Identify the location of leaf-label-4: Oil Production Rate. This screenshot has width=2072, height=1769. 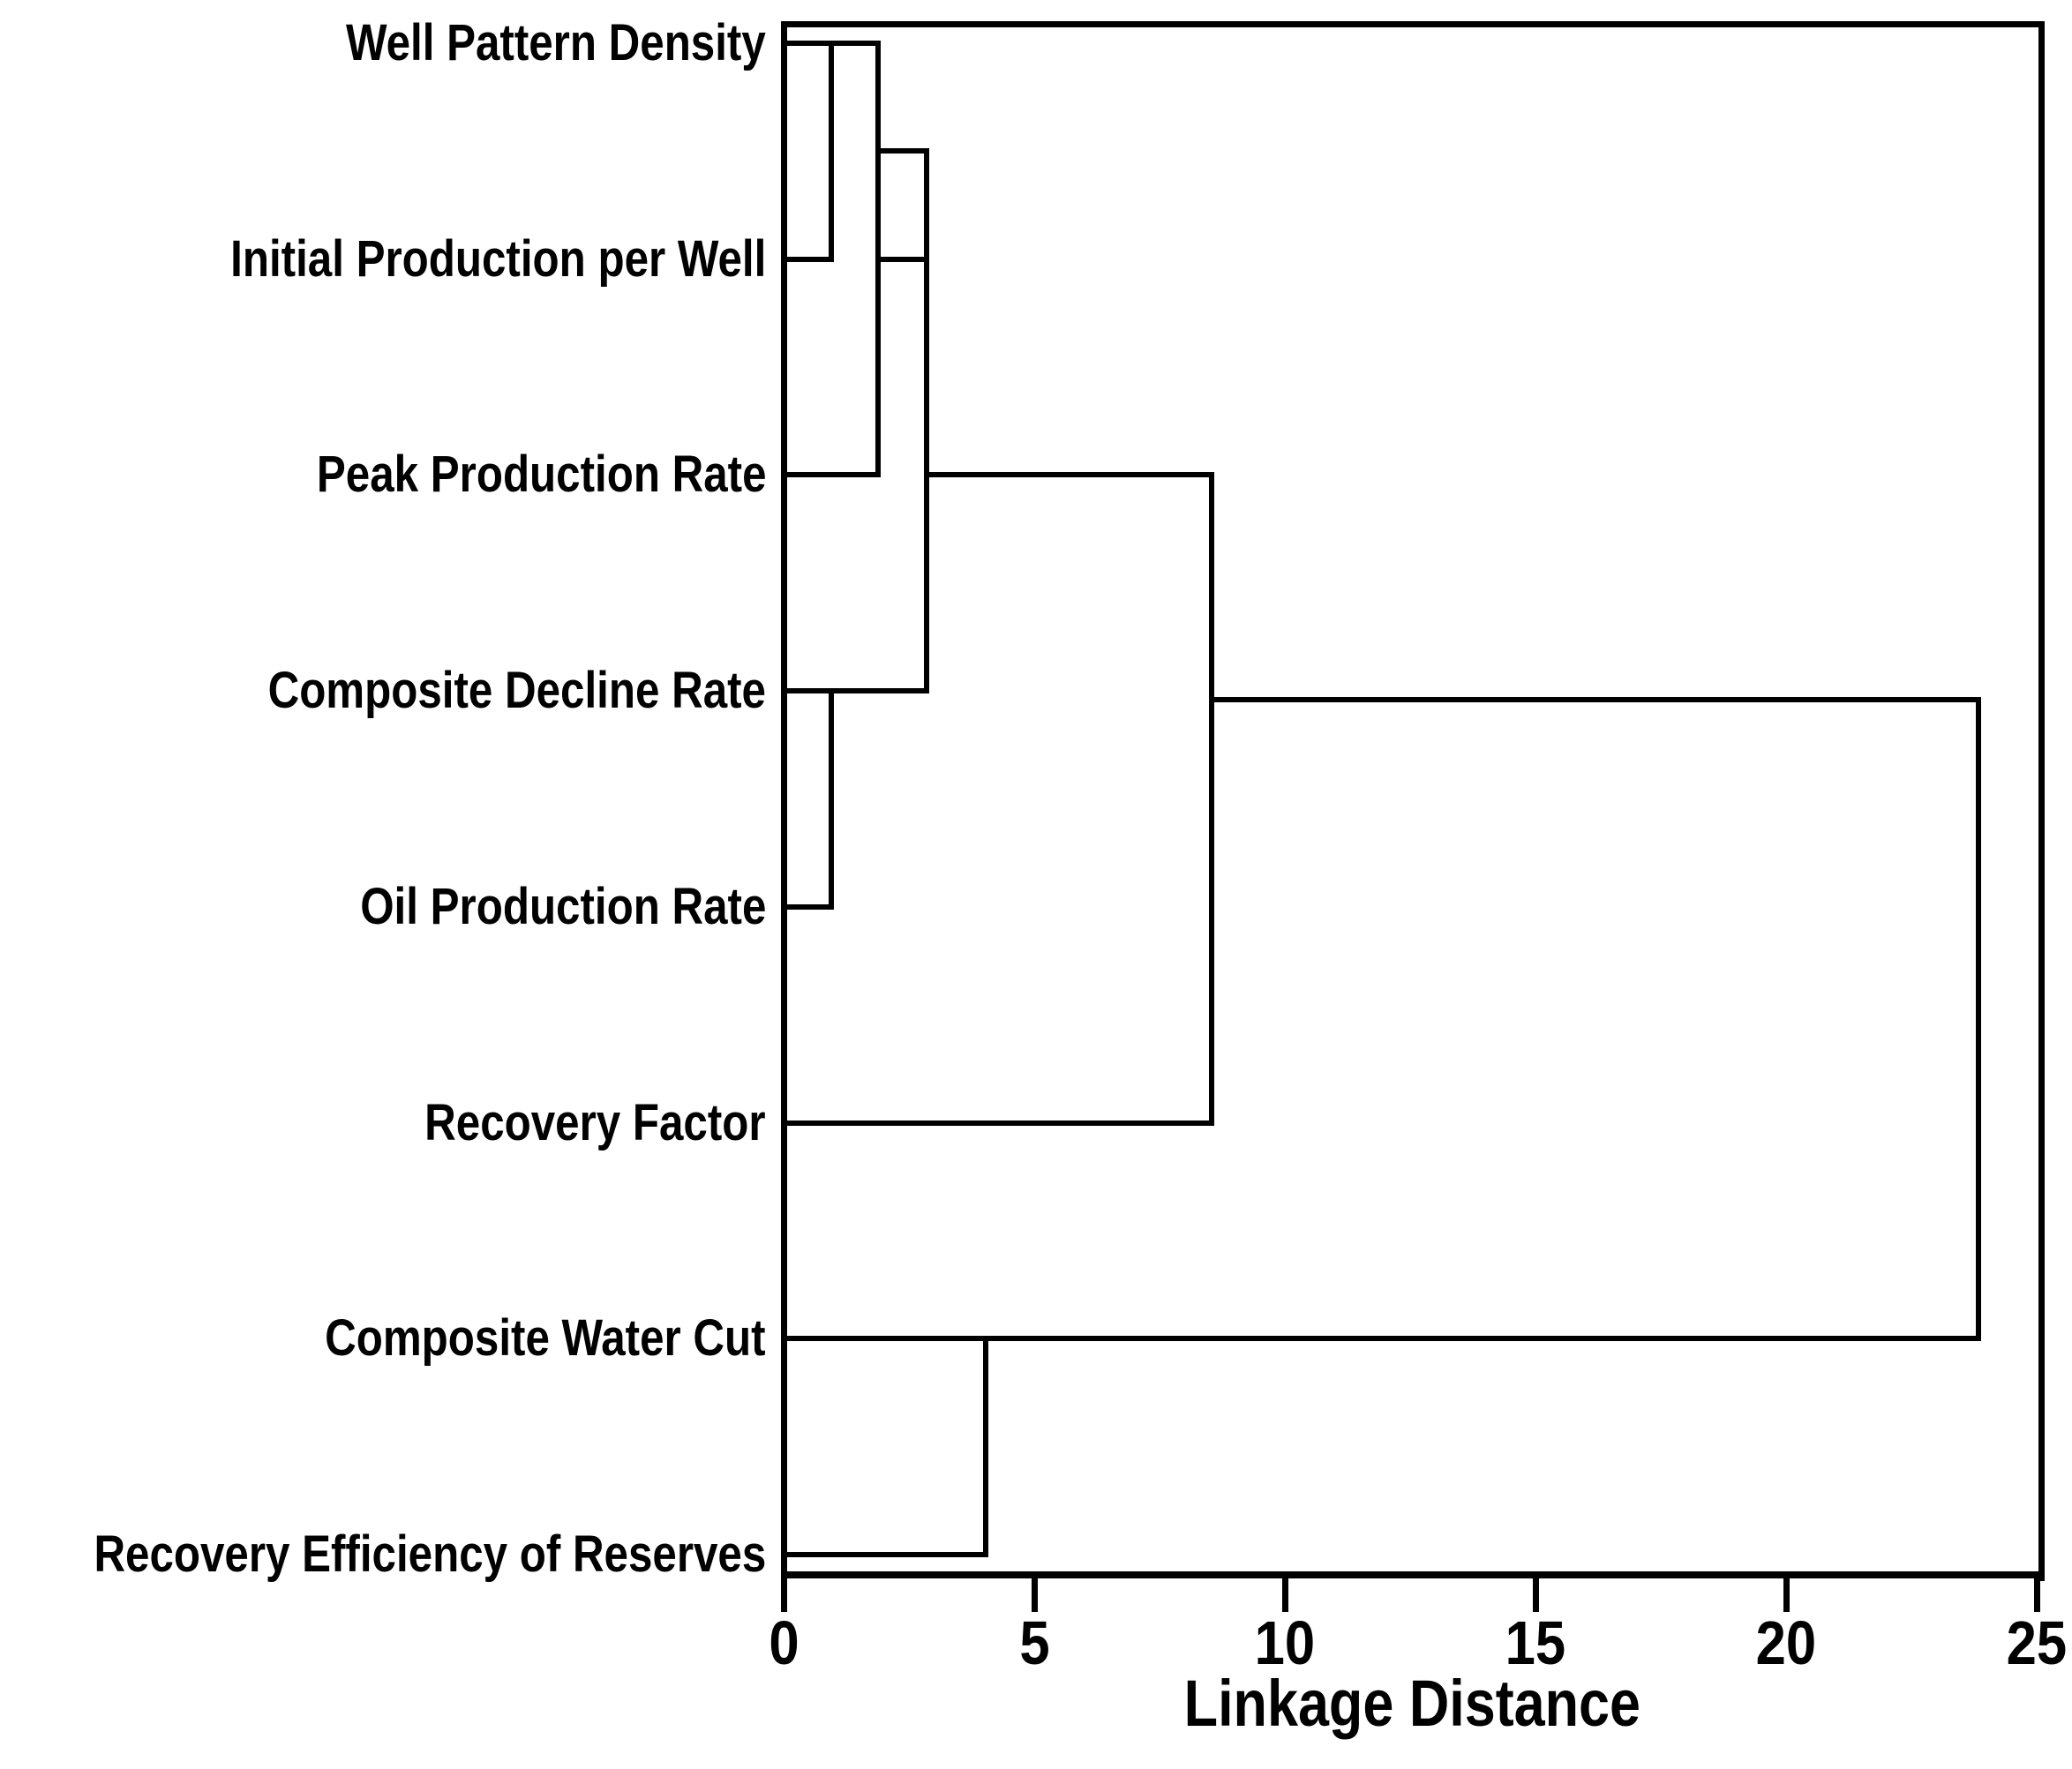
(383, 907).